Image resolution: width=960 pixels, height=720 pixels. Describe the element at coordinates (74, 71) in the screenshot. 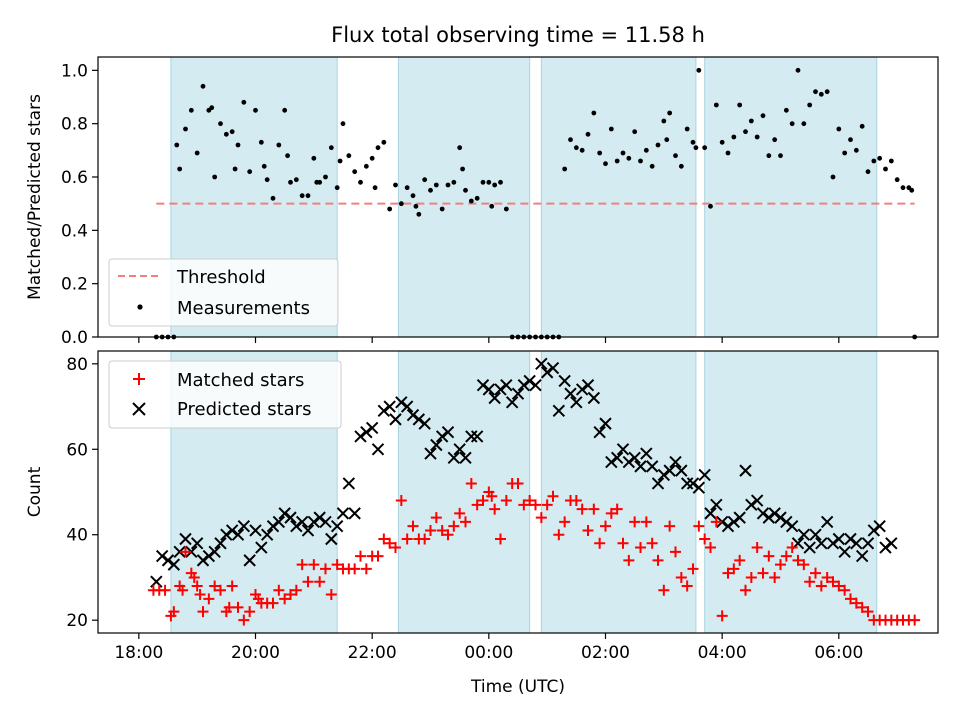

I see `top-y-tick-label: 1.0` at that location.